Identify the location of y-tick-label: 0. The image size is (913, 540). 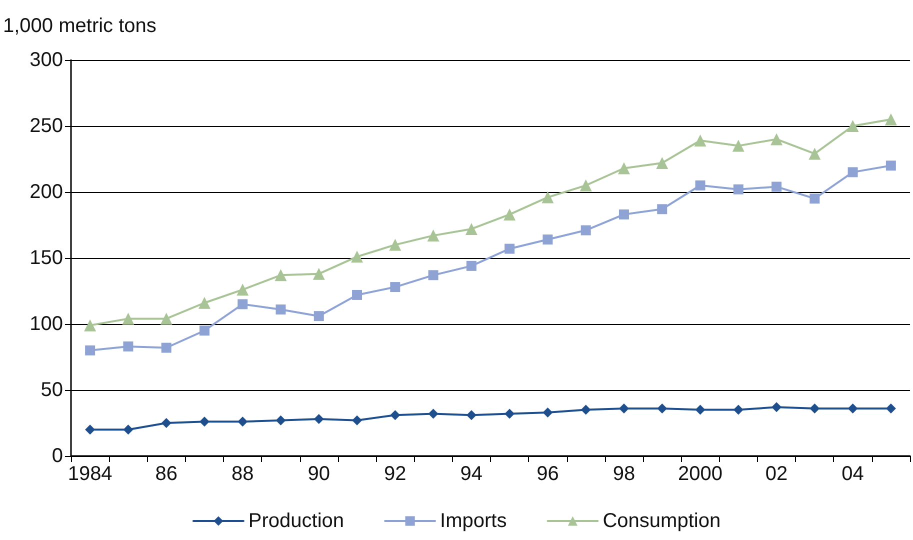
(57, 456).